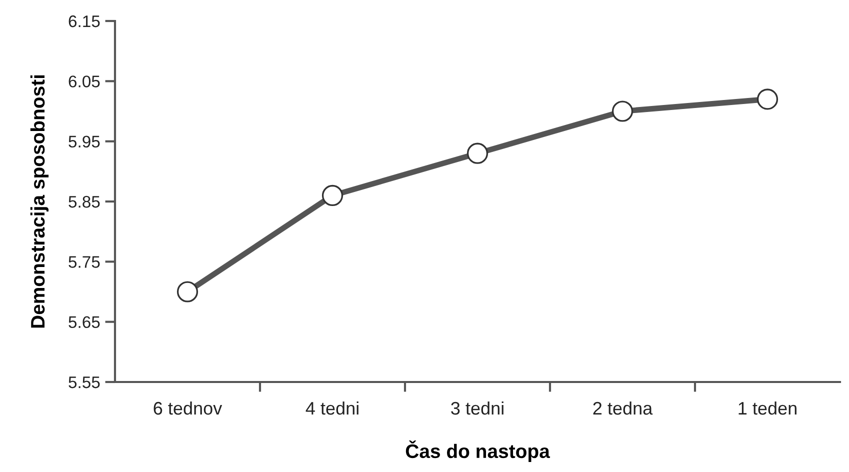 This screenshot has height=472, width=849. I want to click on y-tick-label: 6.15, so click(84, 21).